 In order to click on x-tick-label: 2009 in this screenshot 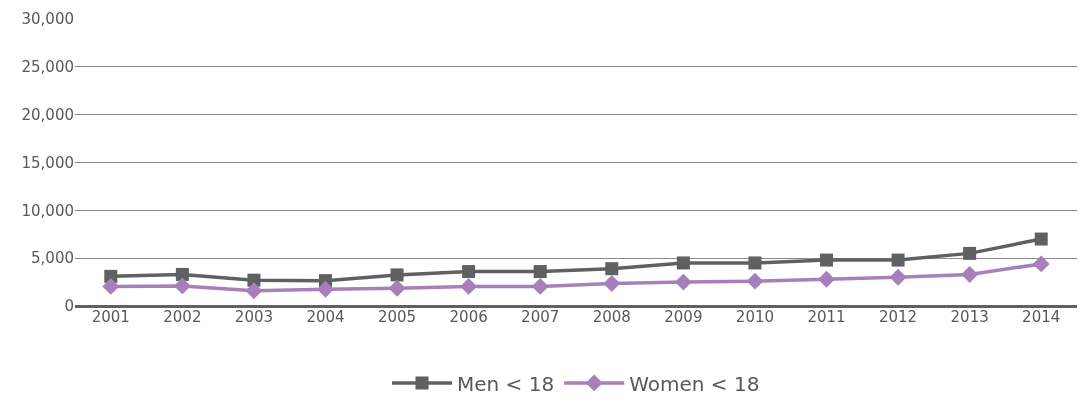, I will do `click(683, 317)`.